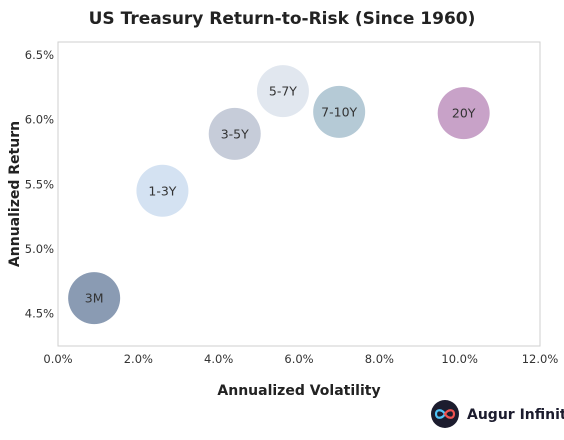 This screenshot has height=440, width=564. Describe the element at coordinates (440, 414) in the screenshot. I see `infinity-logo-icon` at that location.